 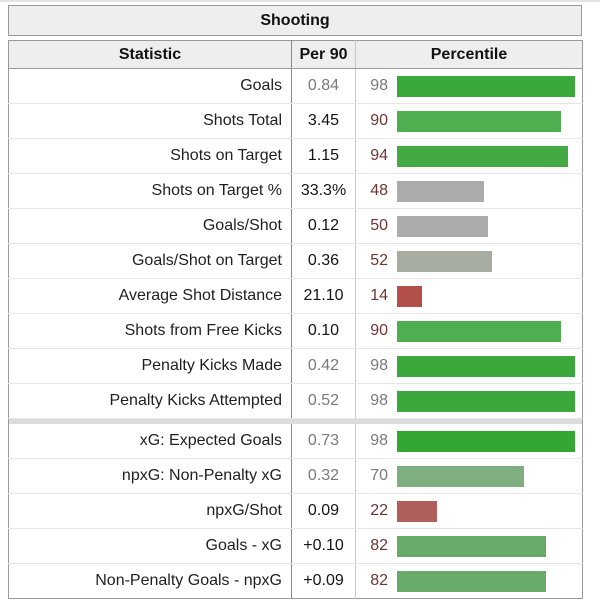 What do you see at coordinates (323, 331) in the screenshot?
I see `per90-value: 0.10` at bounding box center [323, 331].